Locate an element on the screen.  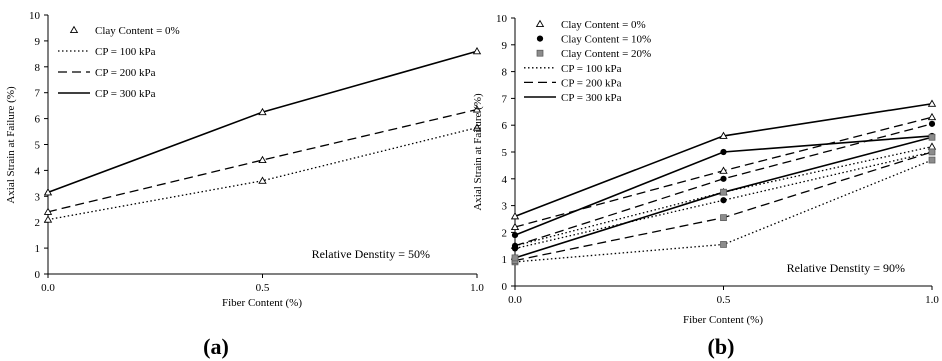
panel-a-y-tick-label: 3 is located at coordinates (38, 197).